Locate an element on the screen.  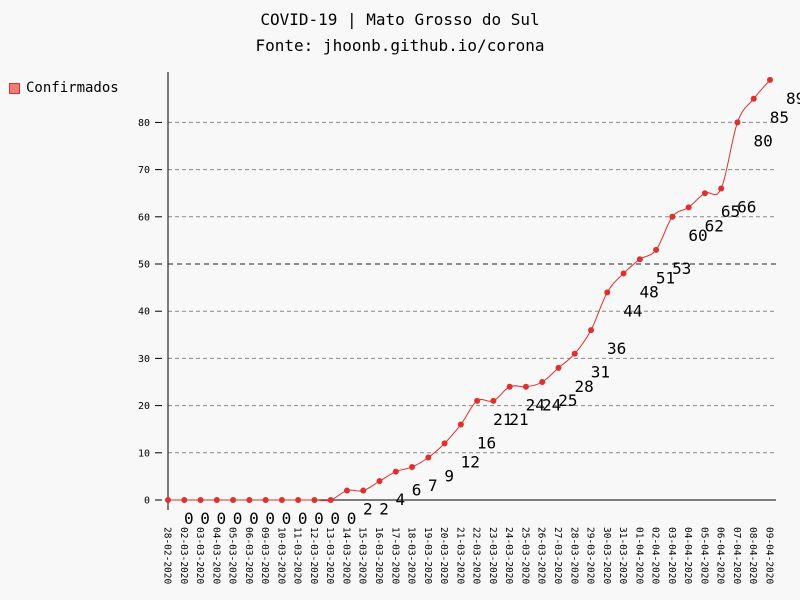
x-tick-label: 07-04-2020 is located at coordinates (736, 555).